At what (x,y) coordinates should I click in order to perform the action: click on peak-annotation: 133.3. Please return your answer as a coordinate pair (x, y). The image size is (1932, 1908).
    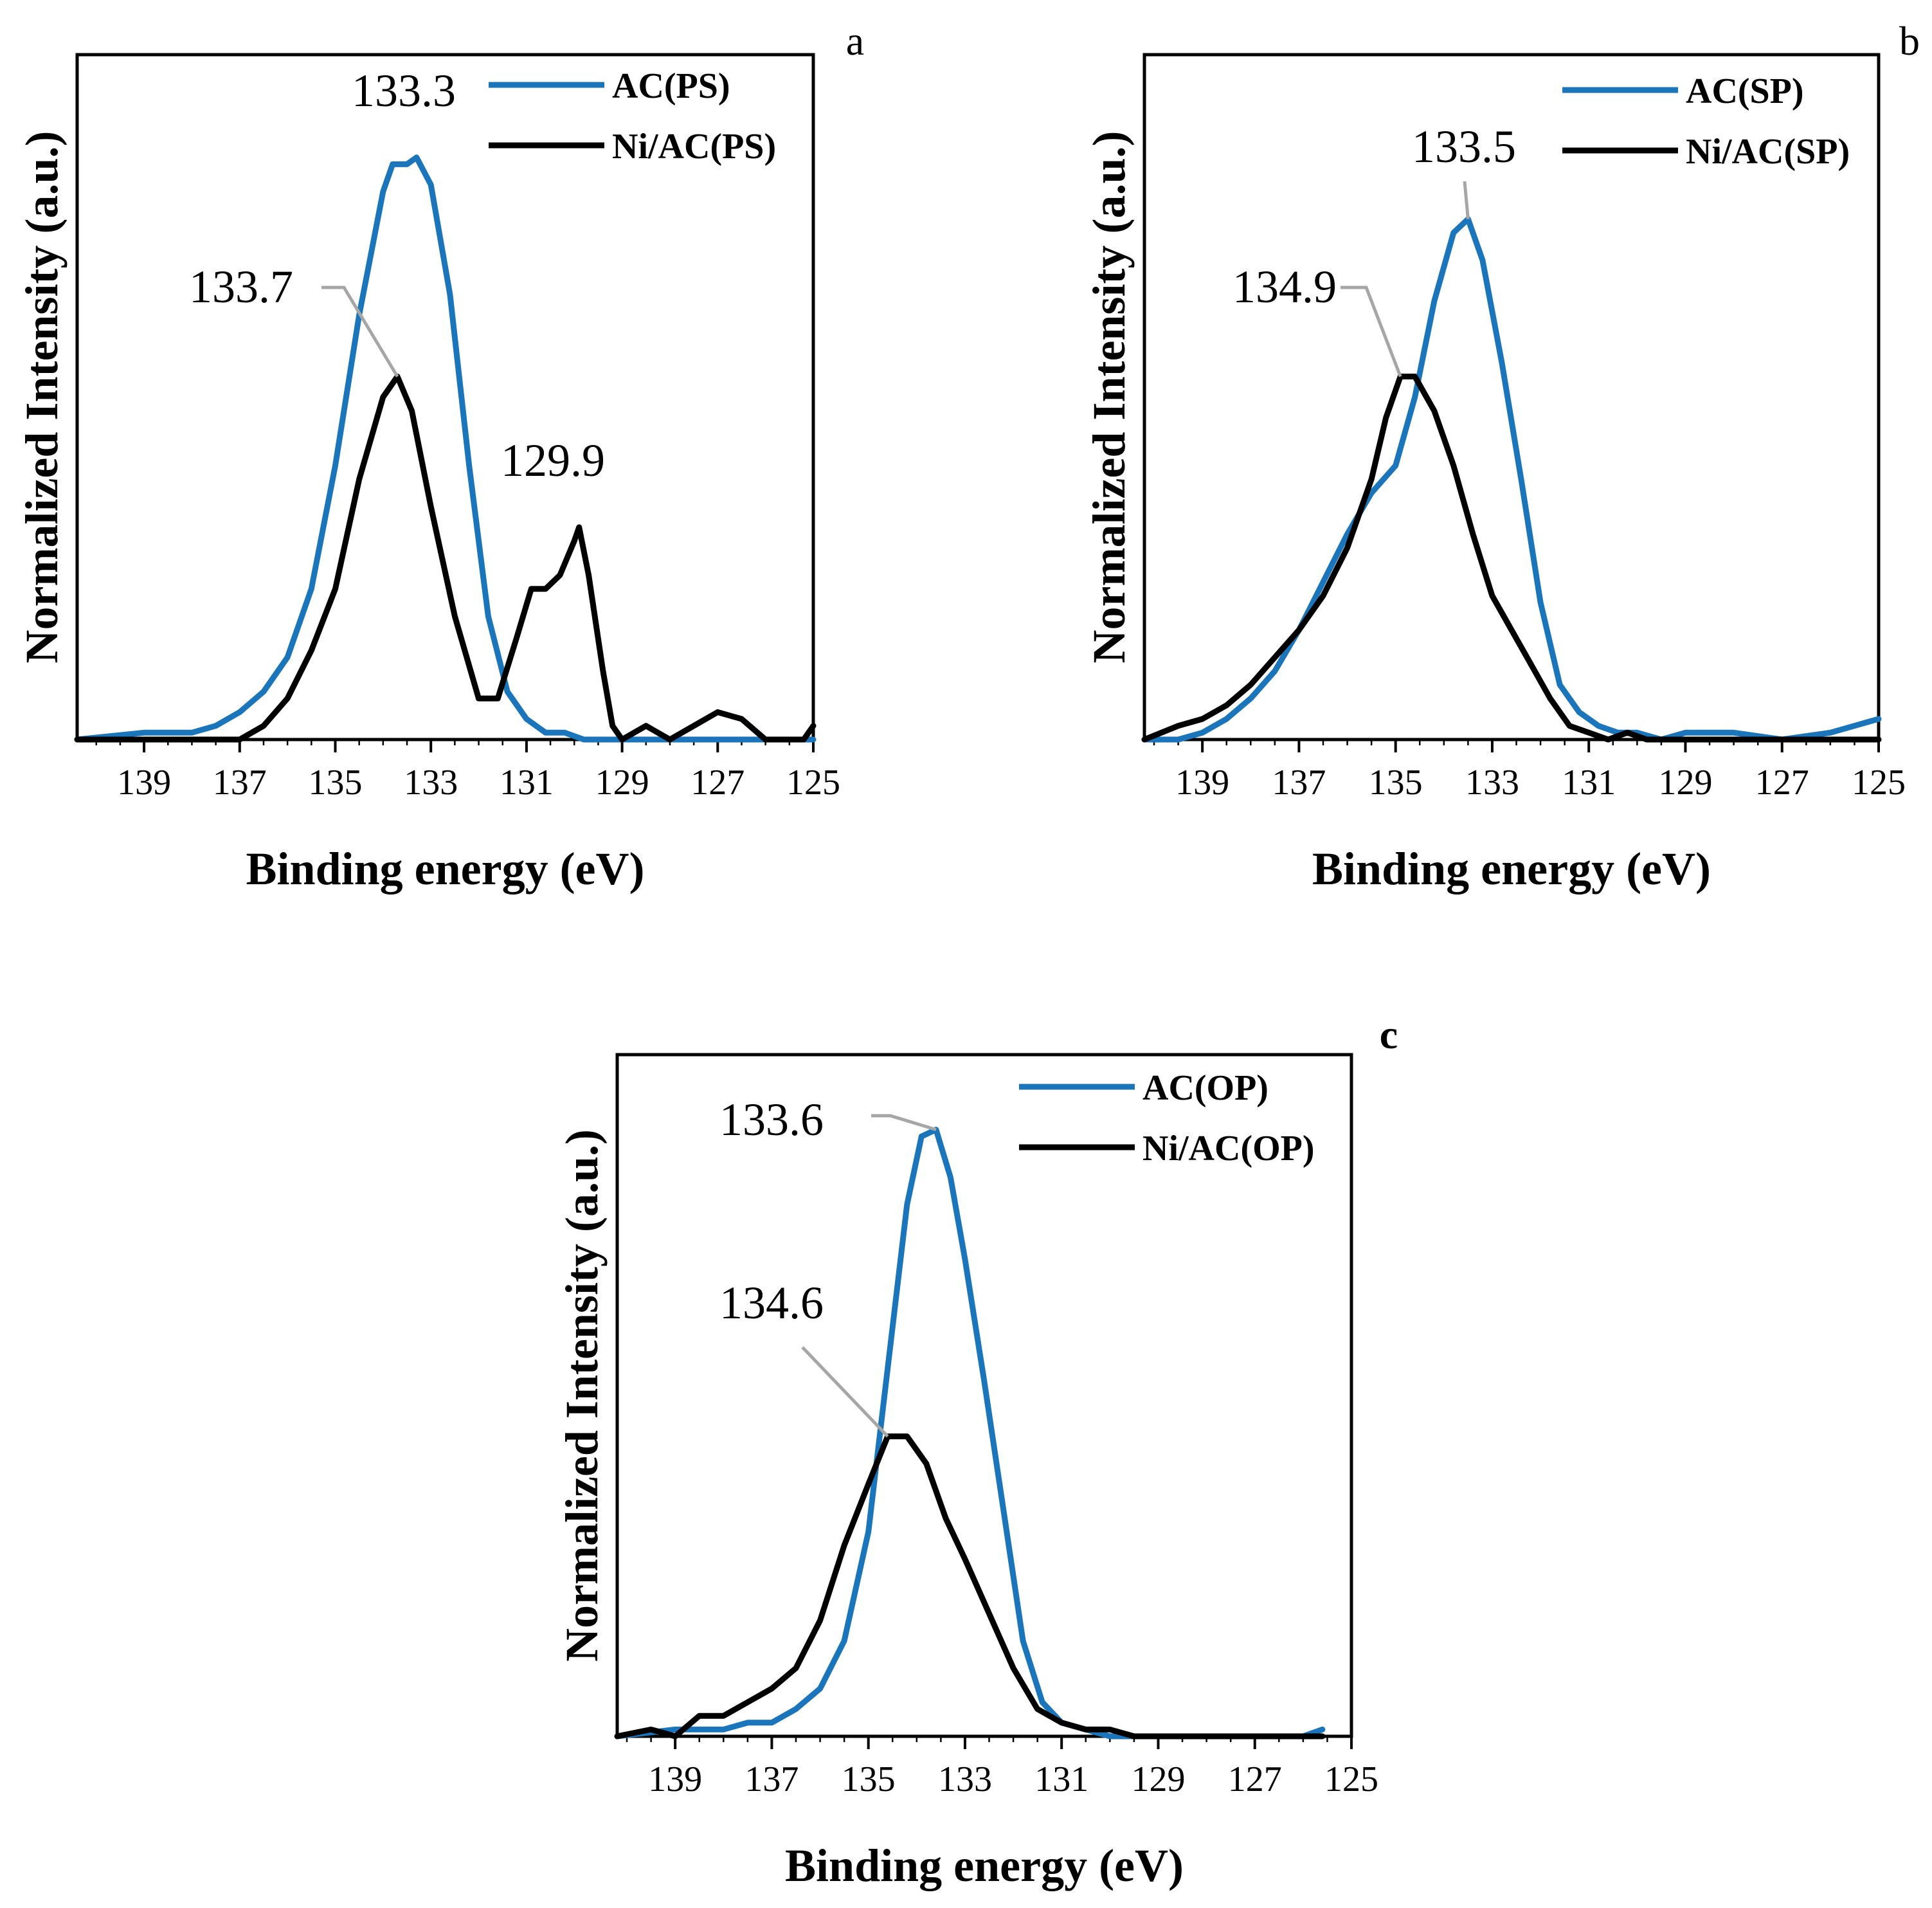
    Looking at the image, I should click on (404, 90).